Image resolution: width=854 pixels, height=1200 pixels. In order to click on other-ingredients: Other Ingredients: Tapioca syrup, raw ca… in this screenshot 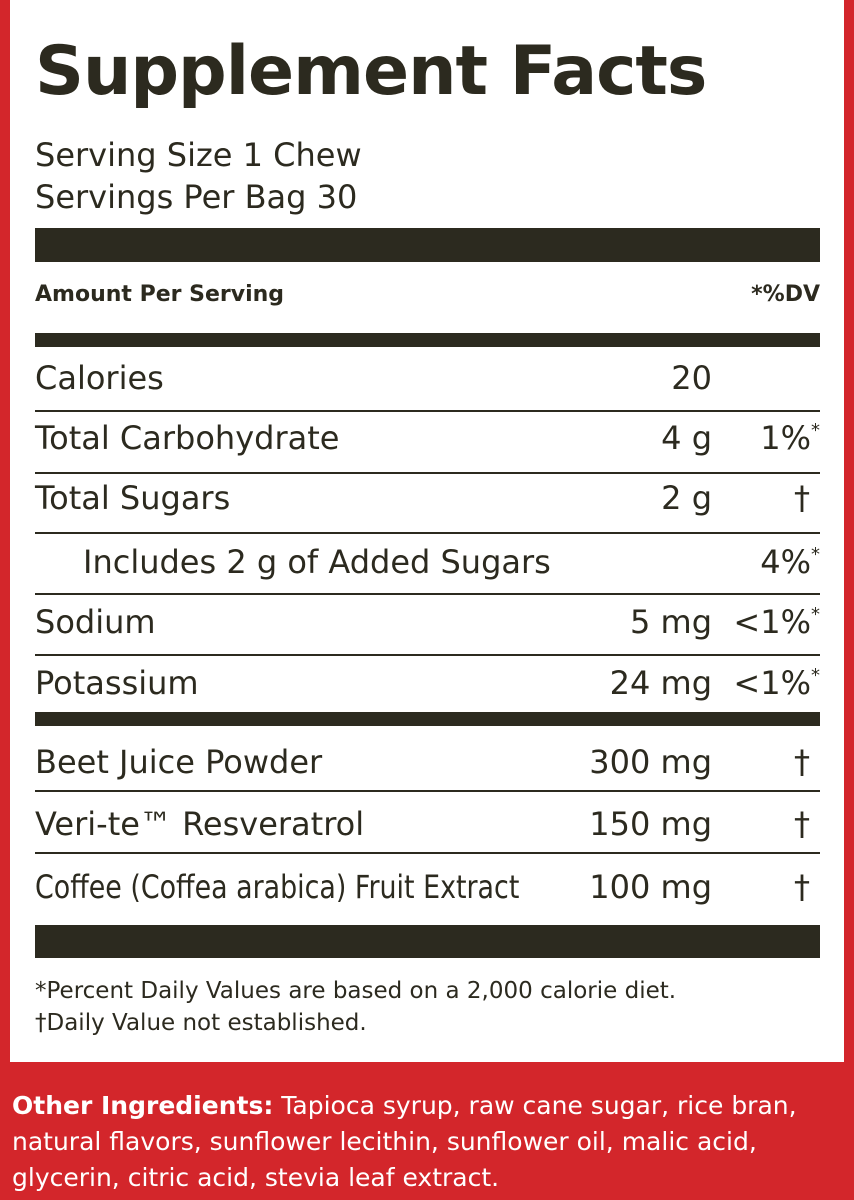, I will do `click(427, 1142)`.